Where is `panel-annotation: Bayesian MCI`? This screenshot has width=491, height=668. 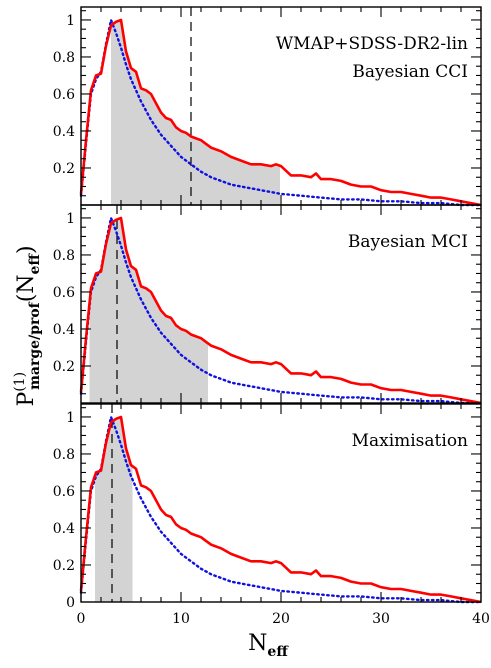
panel-annotation: Bayesian MCI is located at coordinates (408, 242).